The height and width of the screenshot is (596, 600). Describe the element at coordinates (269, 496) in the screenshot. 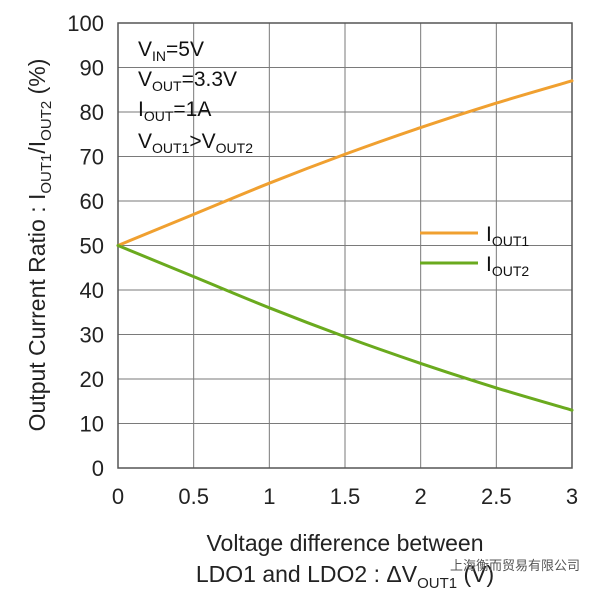

I see `x-tick-label: 1` at that location.